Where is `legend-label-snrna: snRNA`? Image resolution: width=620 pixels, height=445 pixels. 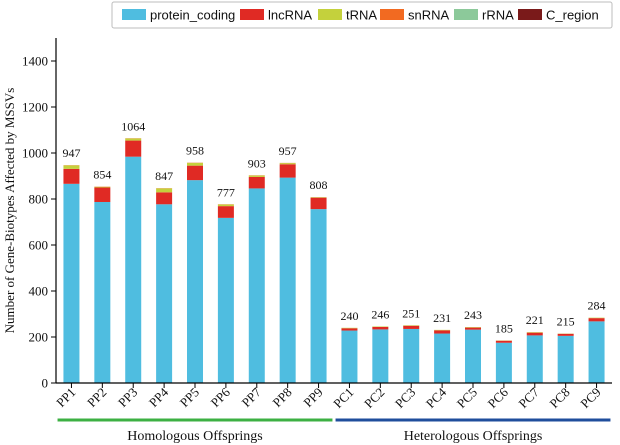
legend-label-snrna: snRNA is located at coordinates (429, 15).